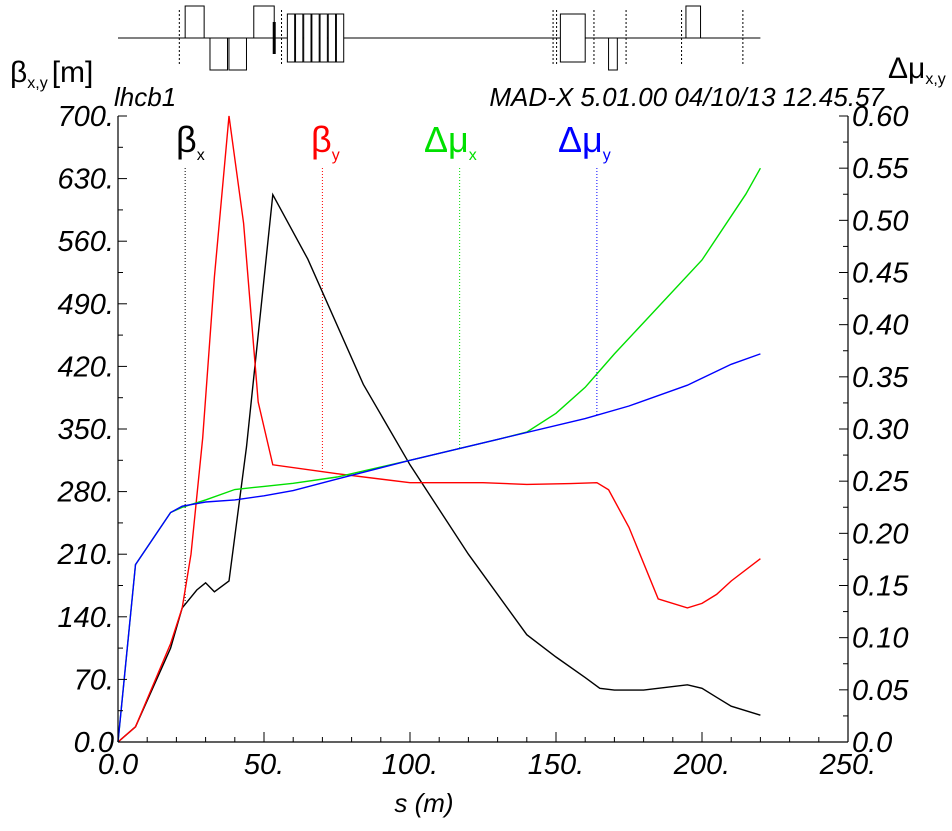 This screenshot has width=952, height=831. What do you see at coordinates (556, 765) in the screenshot?
I see `x-tick-label: 150.` at bounding box center [556, 765].